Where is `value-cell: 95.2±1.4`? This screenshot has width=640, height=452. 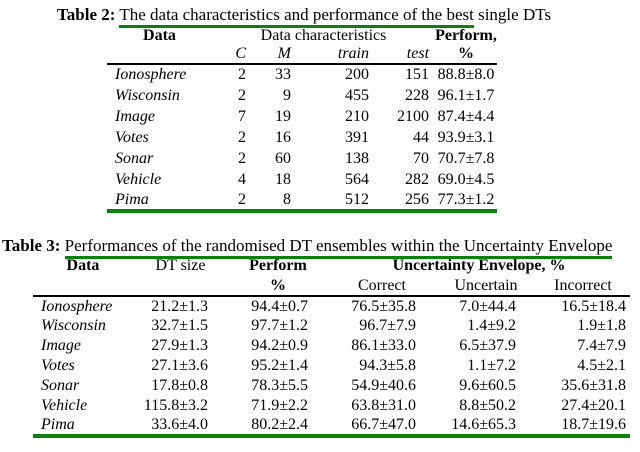
value-cell: 95.2±1.4 is located at coordinates (279, 365).